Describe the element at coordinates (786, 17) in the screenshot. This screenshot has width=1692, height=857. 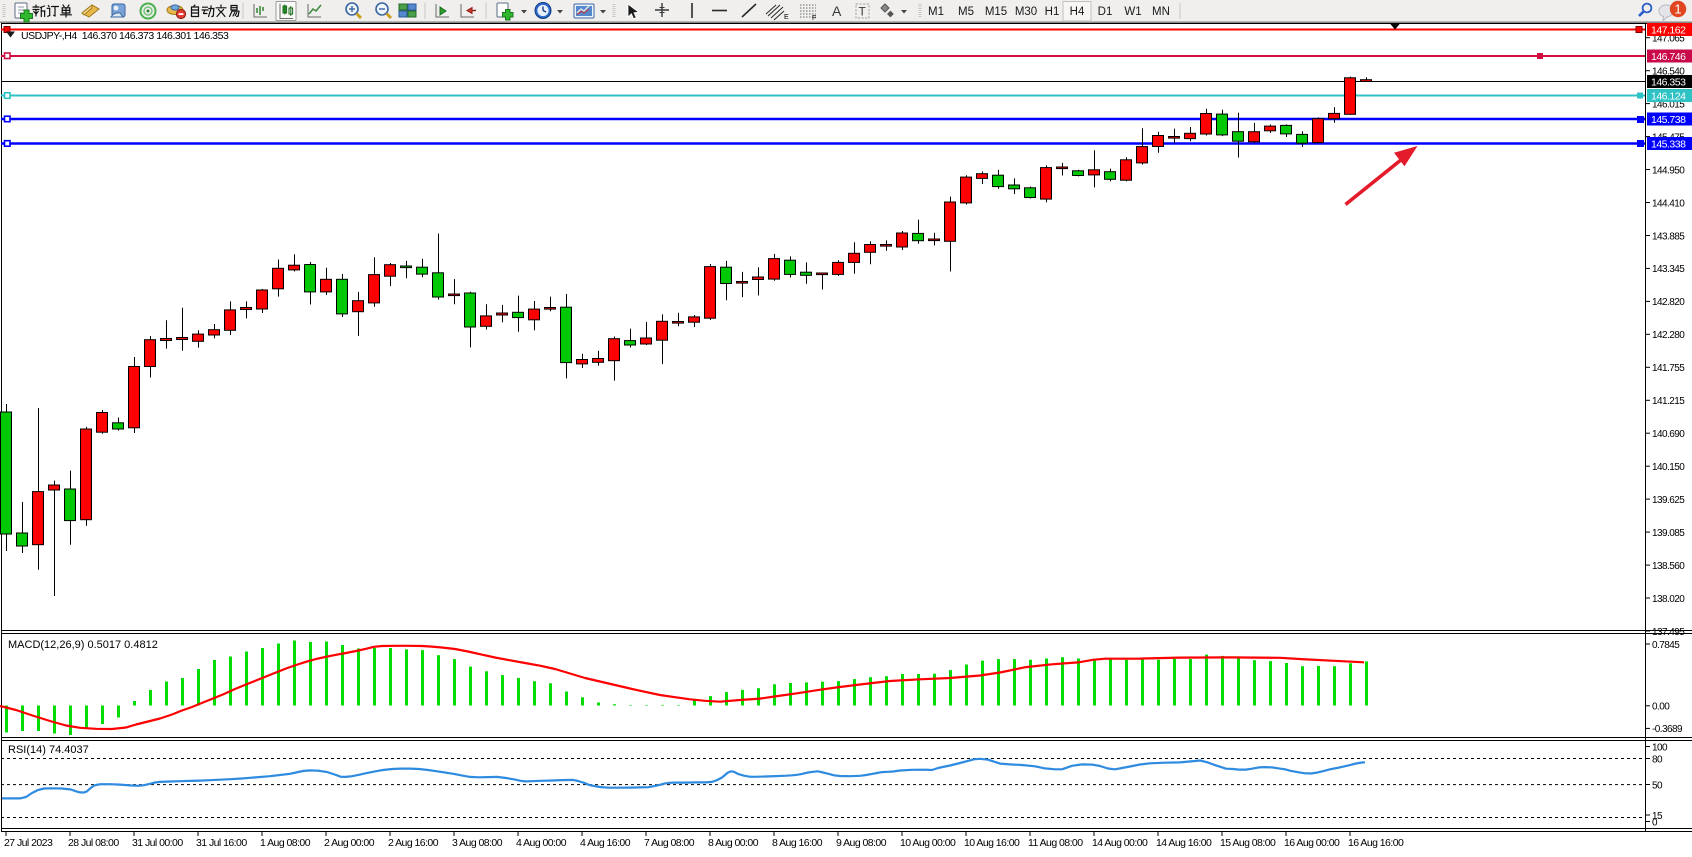
I see `svg-text: E` at that location.